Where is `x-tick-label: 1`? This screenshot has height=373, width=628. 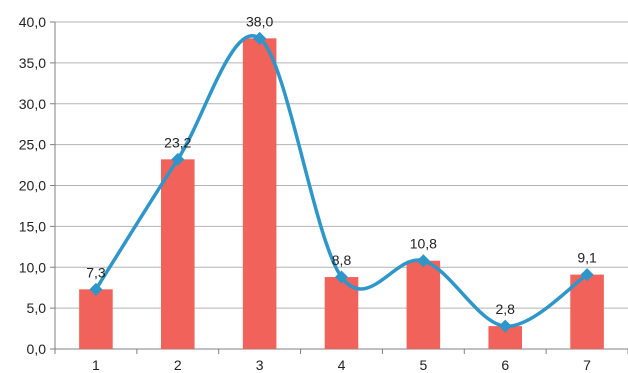 x-tick-label: 1 is located at coordinates (96, 365).